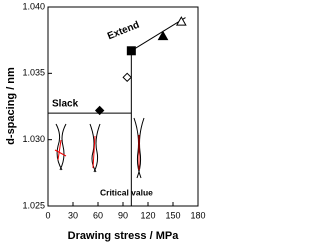 This screenshot has height=245, width=320. I want to click on x-tick-label: 90, so click(123, 215).